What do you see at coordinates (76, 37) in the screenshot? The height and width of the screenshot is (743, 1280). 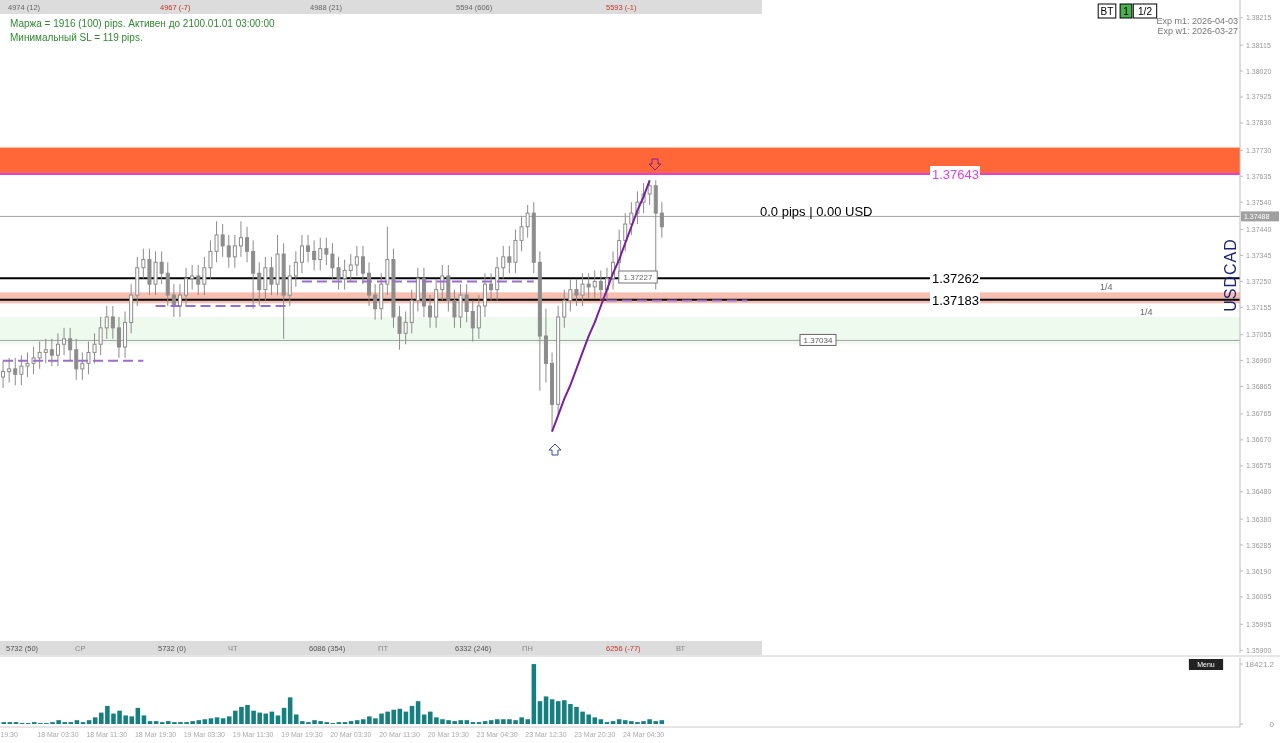 I see `annotation: Минимальный SL = 119 pips.` at bounding box center [76, 37].